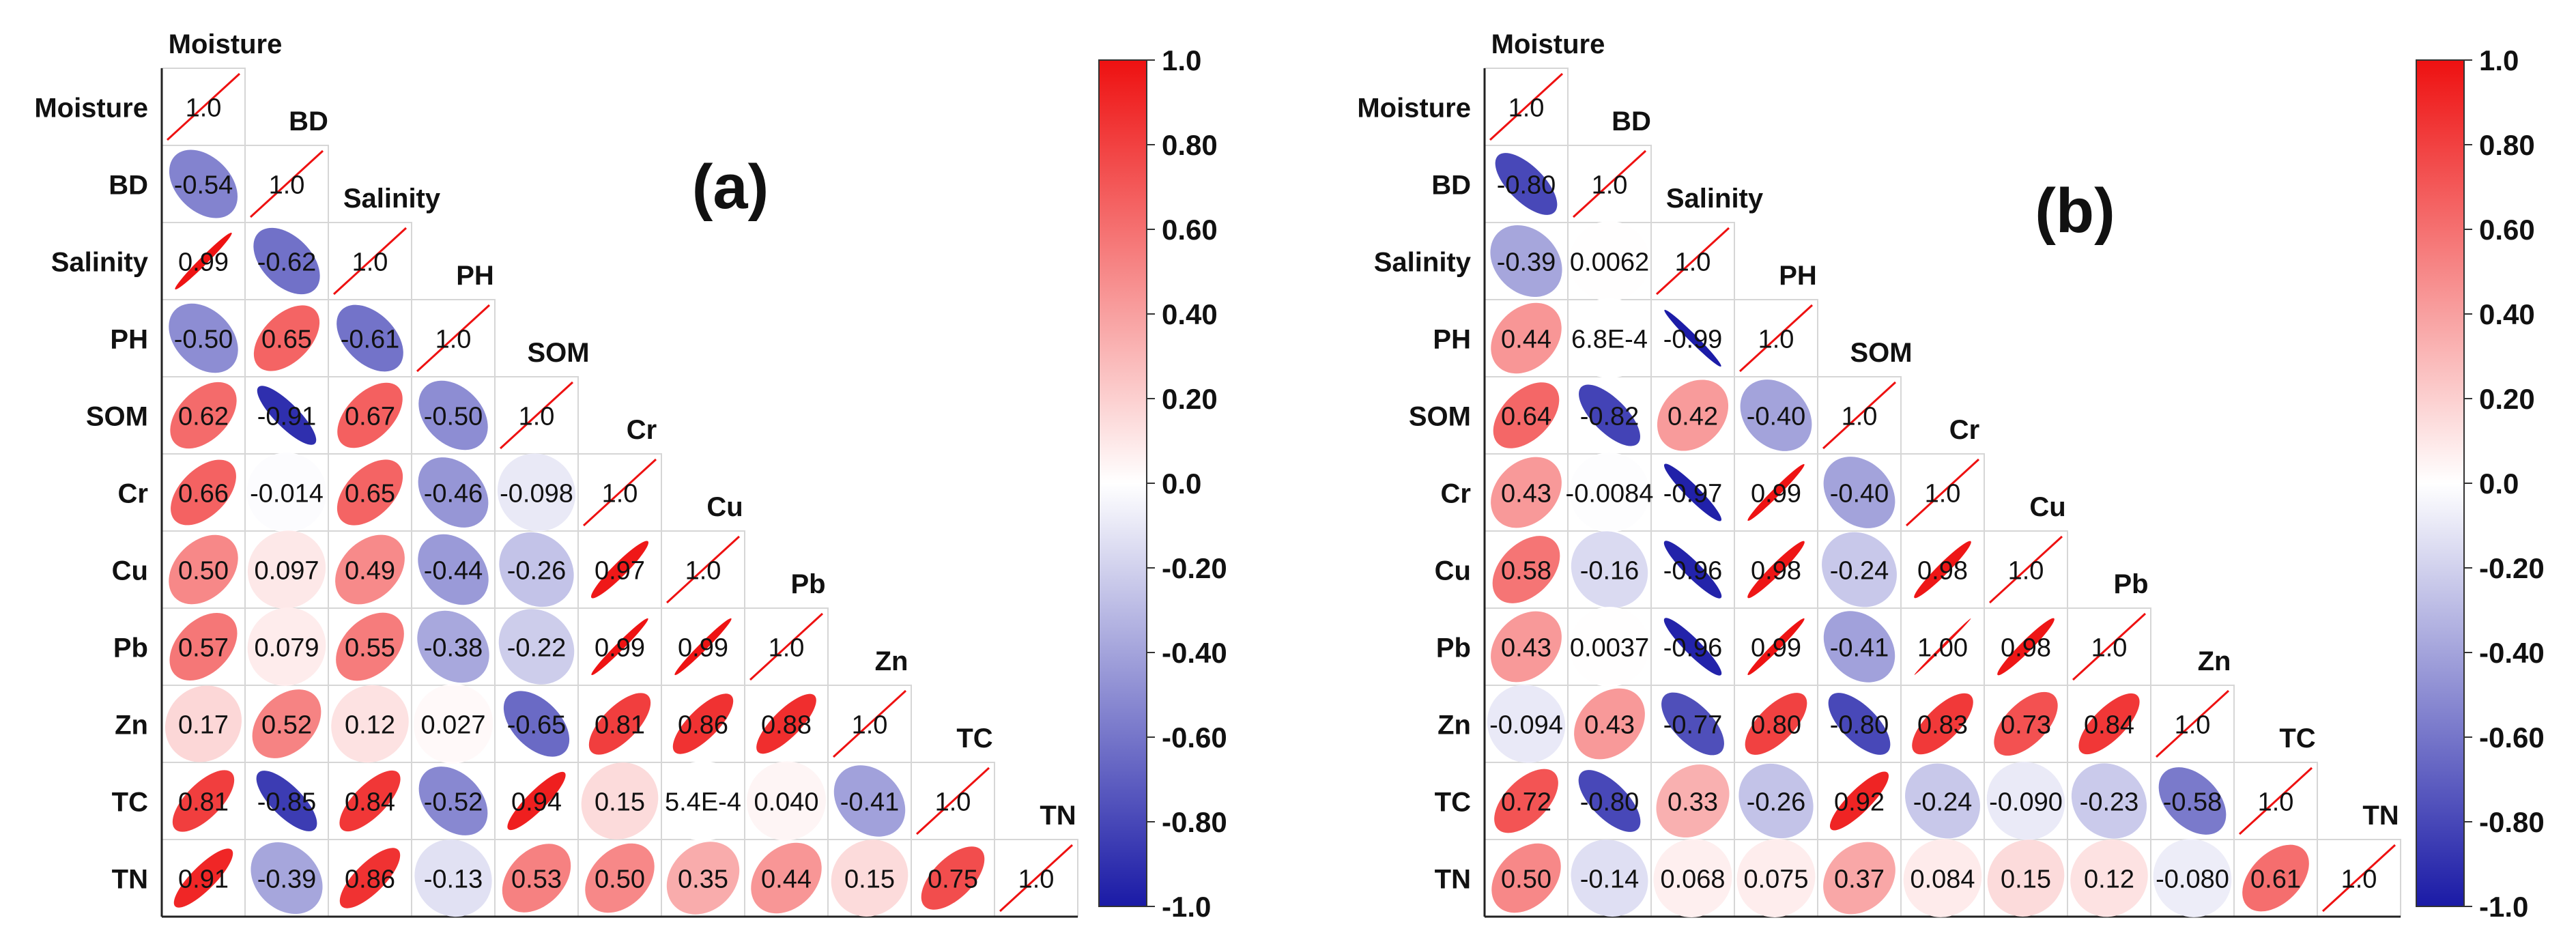  What do you see at coordinates (537, 571) in the screenshot?
I see `cell-value-label: -0.26` at bounding box center [537, 571].